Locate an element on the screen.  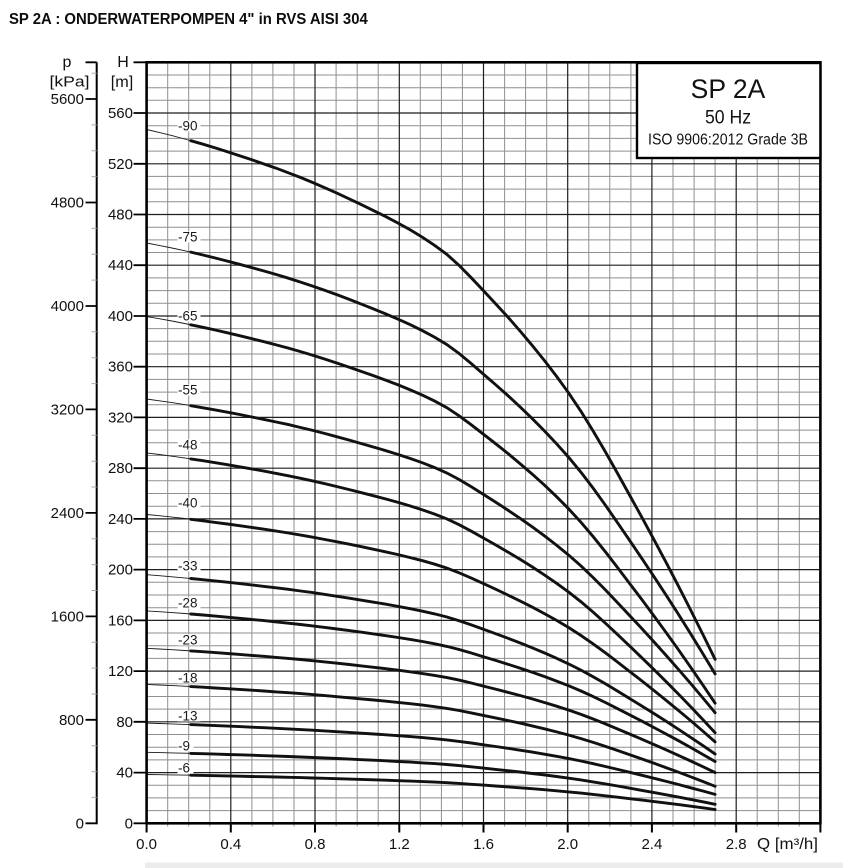
svg-text: 480 is located at coordinates (120, 215).